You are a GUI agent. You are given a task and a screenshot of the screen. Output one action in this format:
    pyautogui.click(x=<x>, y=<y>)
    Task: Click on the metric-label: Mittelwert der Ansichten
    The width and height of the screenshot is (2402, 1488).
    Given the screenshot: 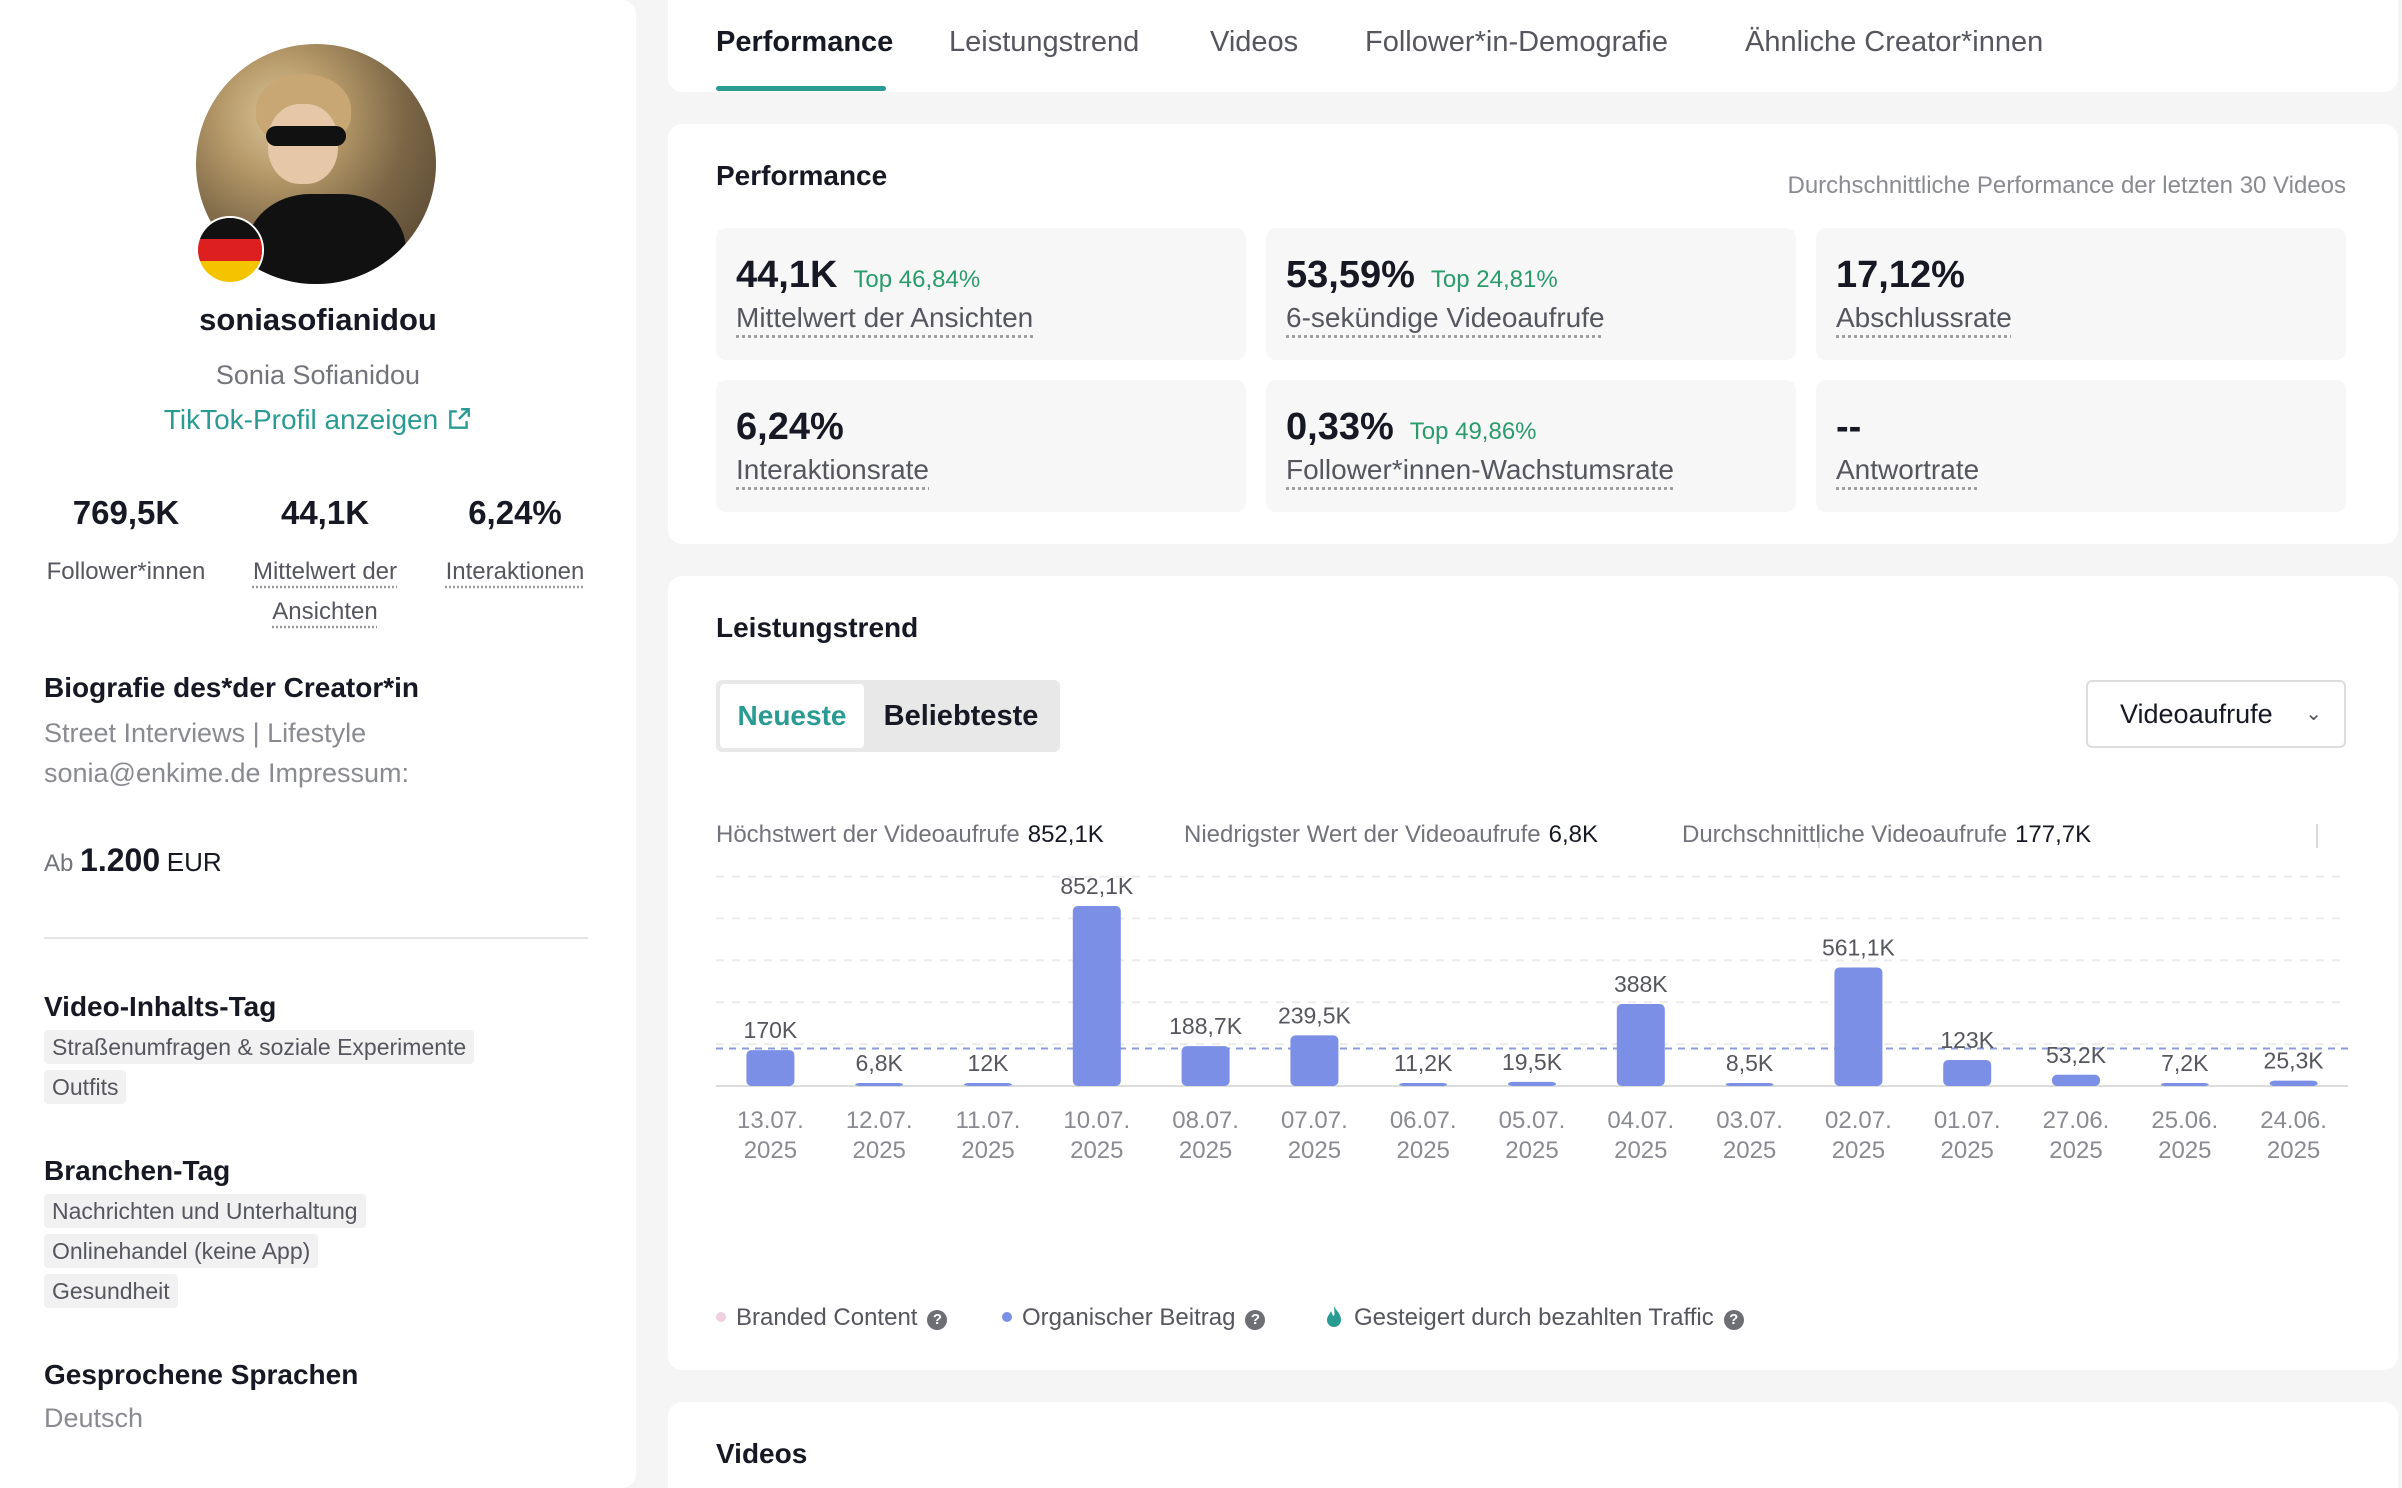 What is the action you would take?
    pyautogui.click(x=885, y=317)
    